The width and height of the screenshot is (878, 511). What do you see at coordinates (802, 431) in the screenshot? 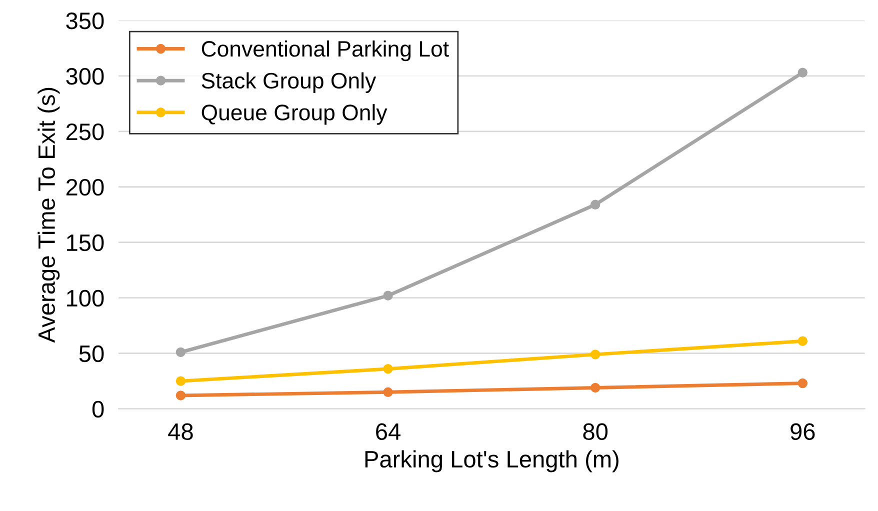
I see `x-tick-label: 96` at bounding box center [802, 431].